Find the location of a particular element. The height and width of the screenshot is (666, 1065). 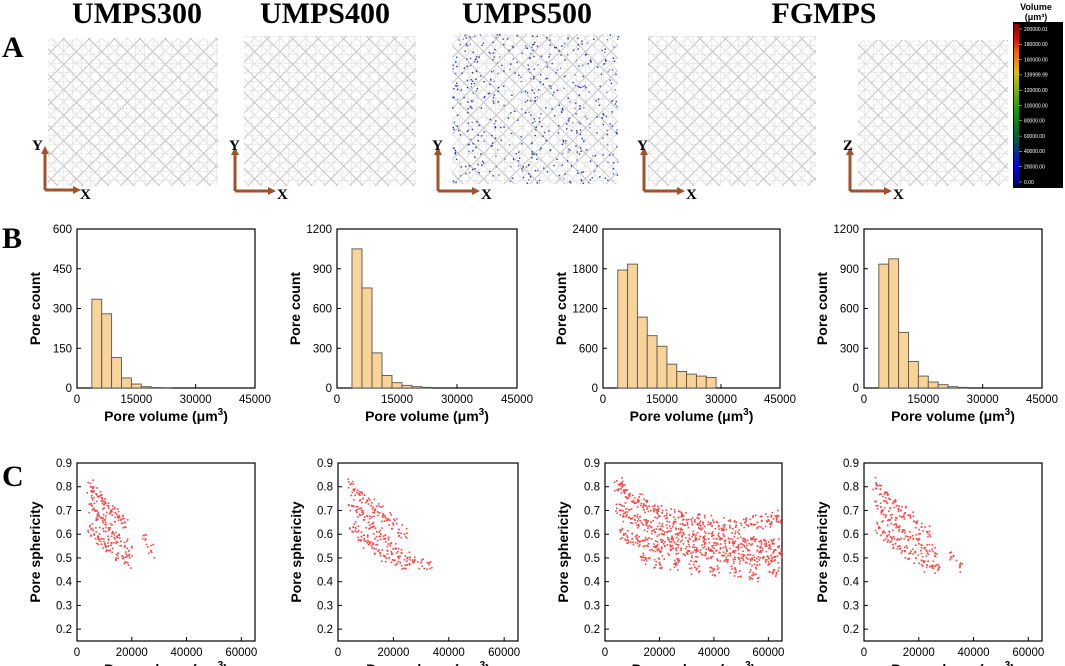

plot-frame is located at coordinates (166, 552).